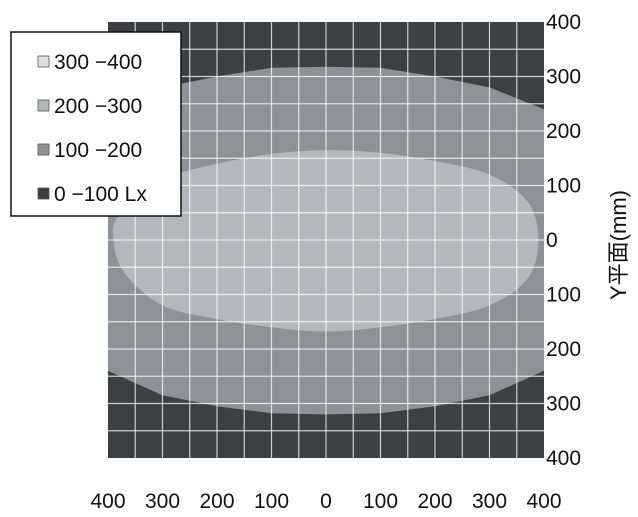 The width and height of the screenshot is (638, 517). I want to click on legend-item: 100 −200, so click(89, 150).